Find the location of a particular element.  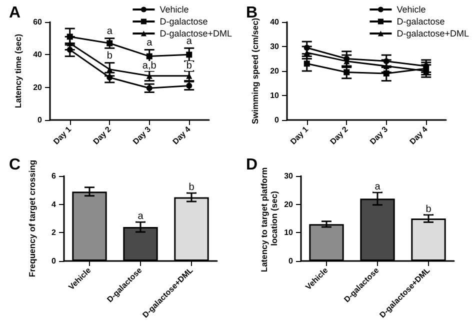

y-tick-label: 60 is located at coordinates (38, 22).